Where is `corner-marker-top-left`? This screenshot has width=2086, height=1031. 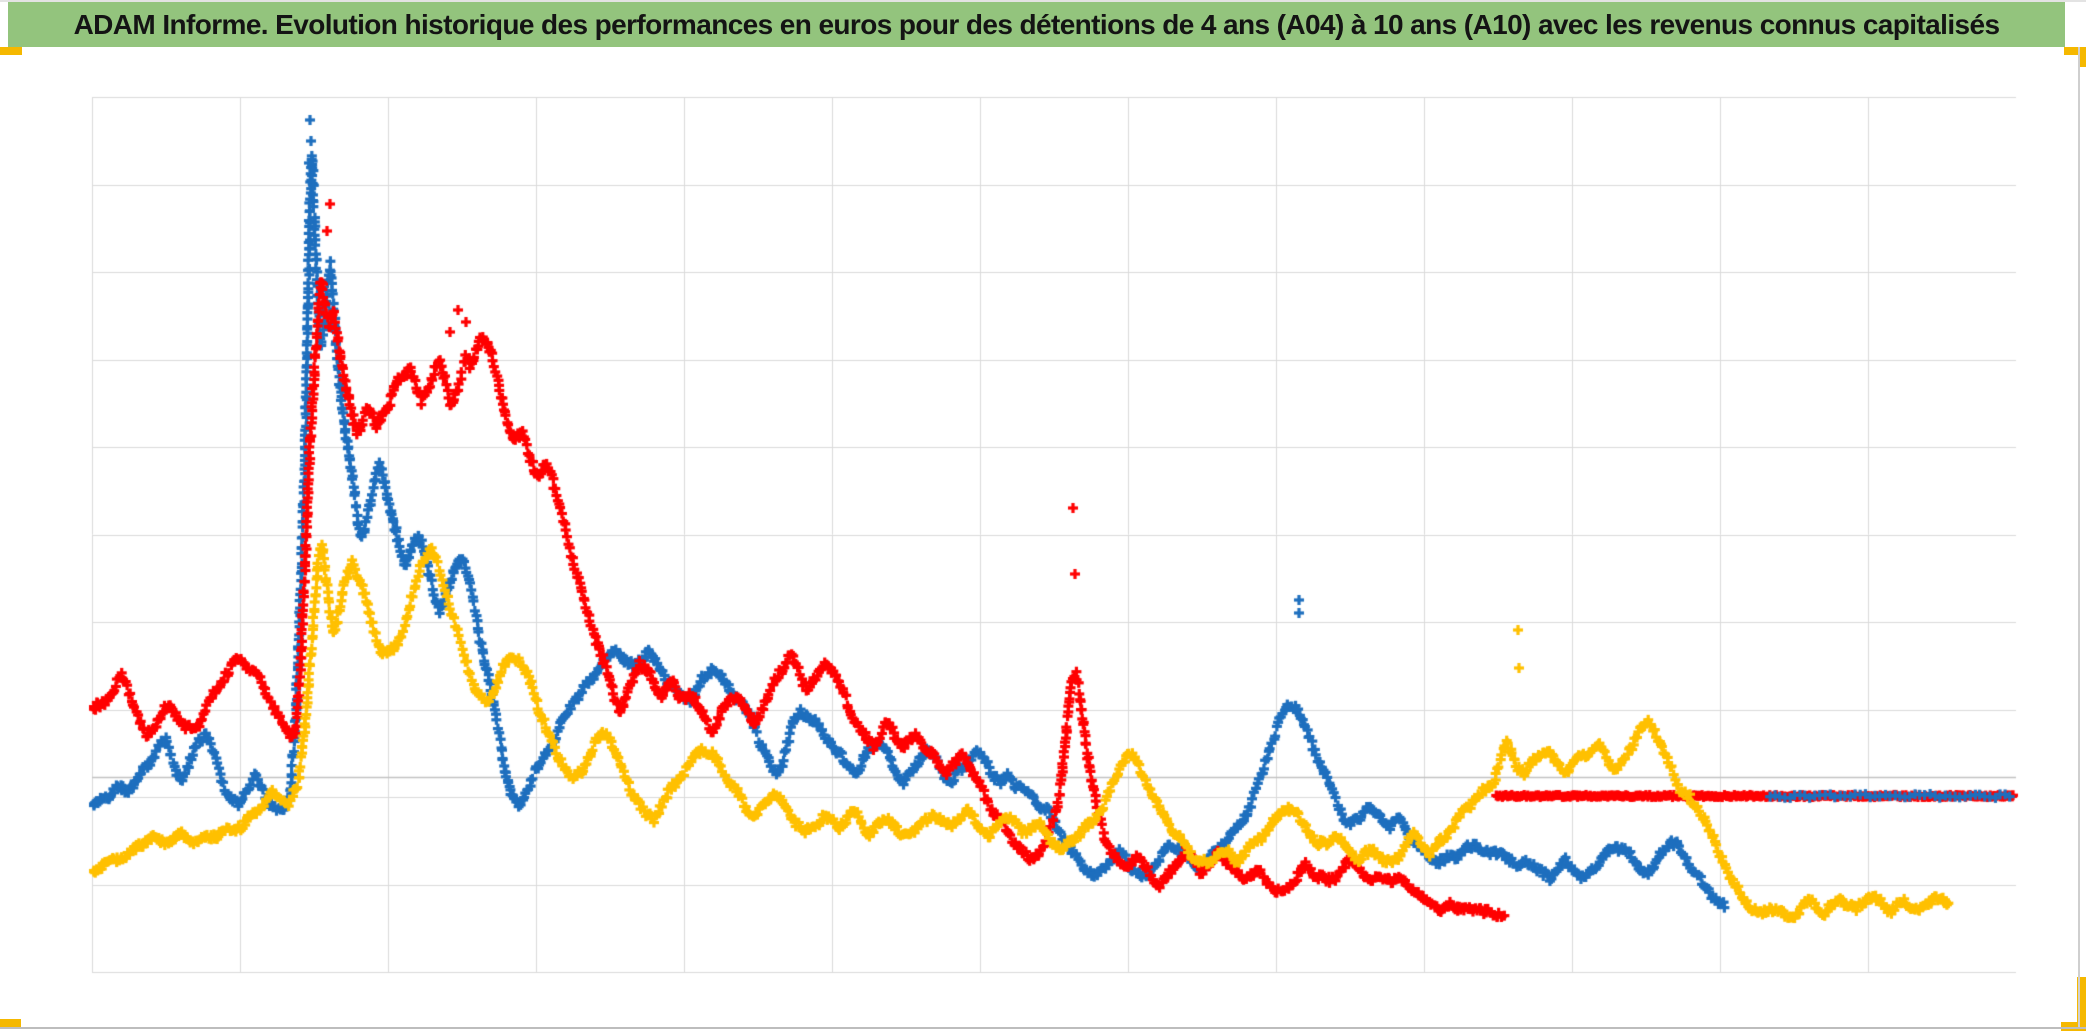
corner-marker-top-left is located at coordinates (11, 51).